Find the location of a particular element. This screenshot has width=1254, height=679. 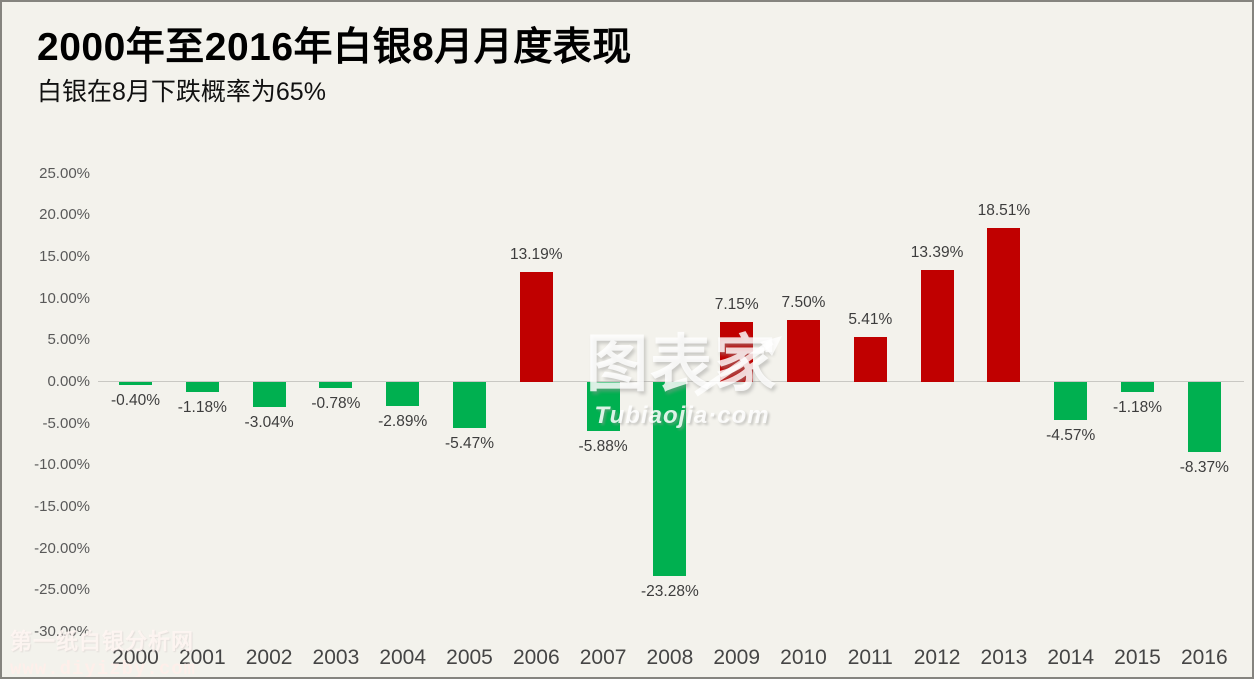

x-tick-label: 2009 is located at coordinates (737, 657).